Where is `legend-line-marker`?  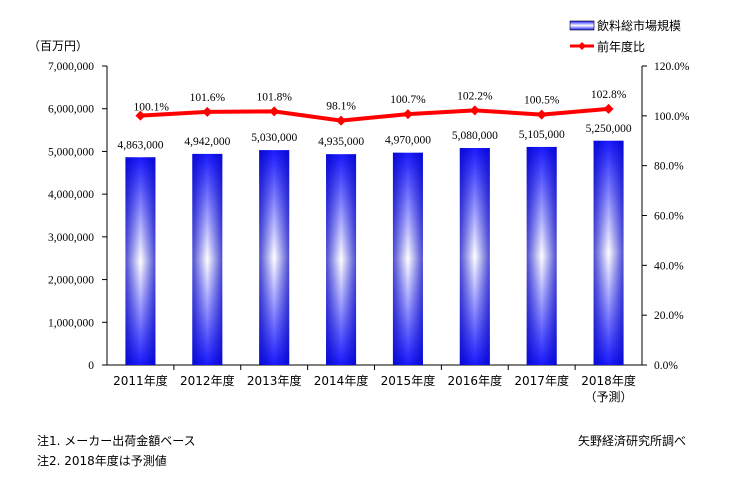 legend-line-marker is located at coordinates (582, 46).